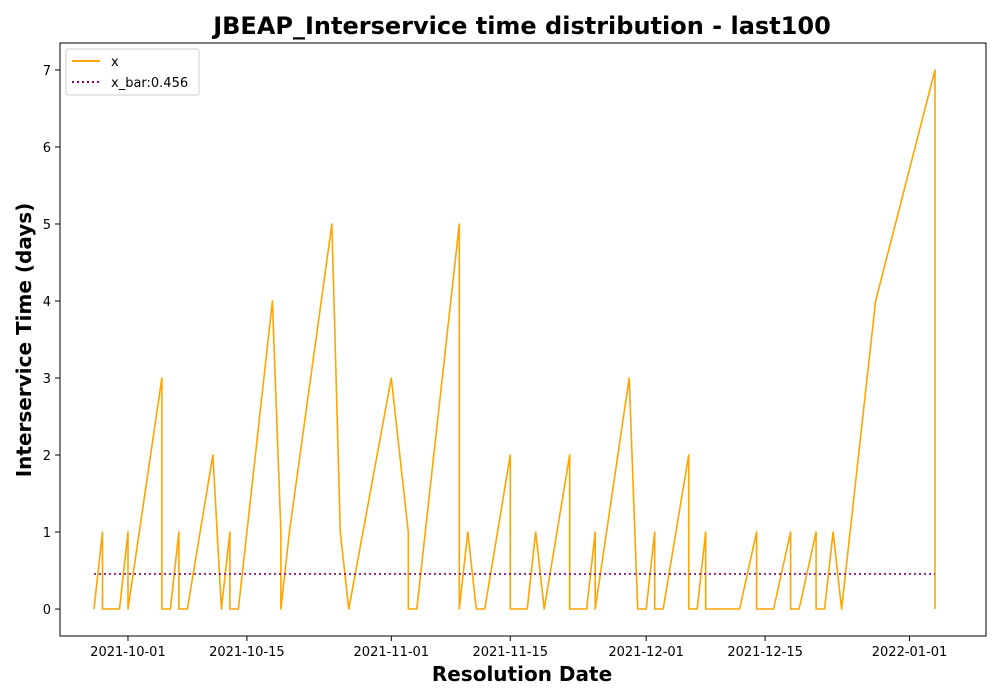 Image resolution: width=1000 pixels, height=700 pixels. Describe the element at coordinates (510, 652) in the screenshot. I see `x-tick-label: 2021-11-15` at that location.